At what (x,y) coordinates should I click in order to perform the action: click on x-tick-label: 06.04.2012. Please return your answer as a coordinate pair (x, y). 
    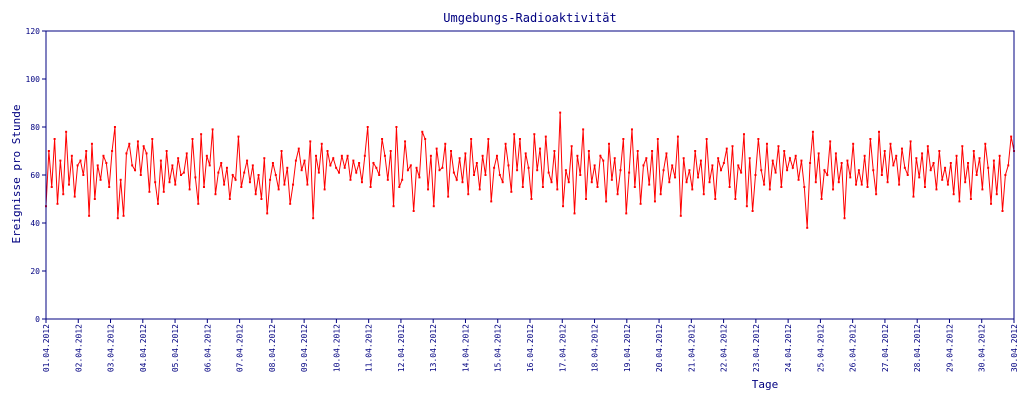
    Looking at the image, I should click on (207, 348).